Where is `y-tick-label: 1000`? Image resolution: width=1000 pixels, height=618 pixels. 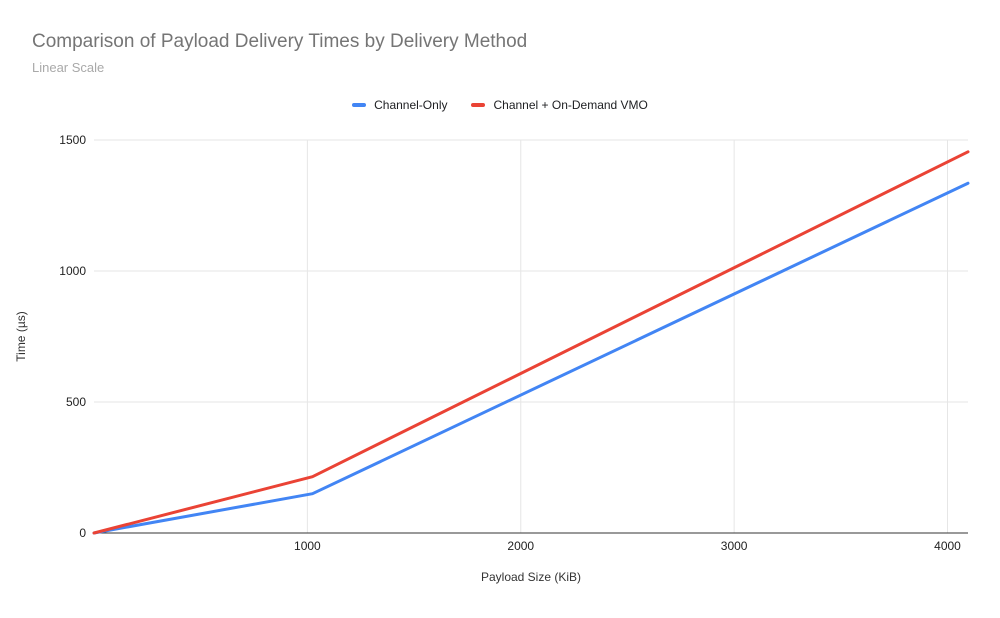 y-tick-label: 1000 is located at coordinates (72, 271).